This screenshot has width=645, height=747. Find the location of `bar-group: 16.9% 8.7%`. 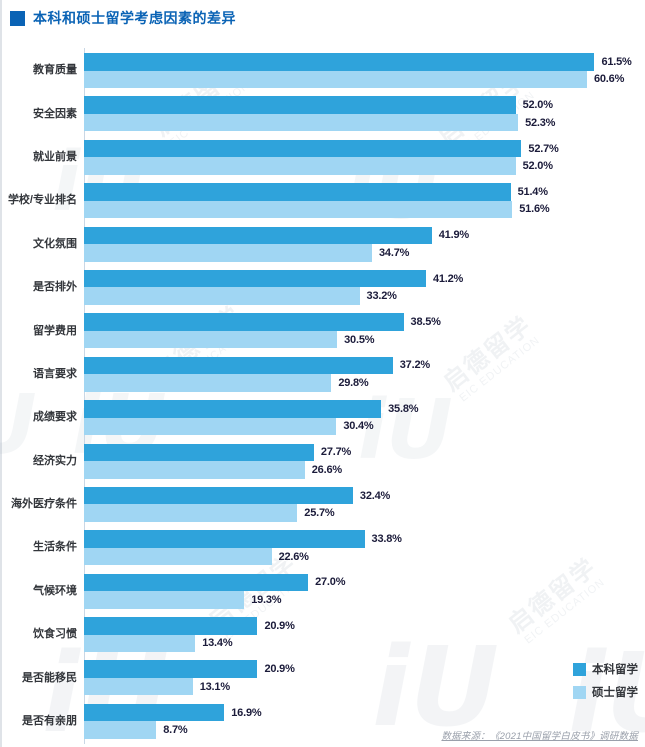

bar-group: 16.9% 8.7% is located at coordinates (364, 721).